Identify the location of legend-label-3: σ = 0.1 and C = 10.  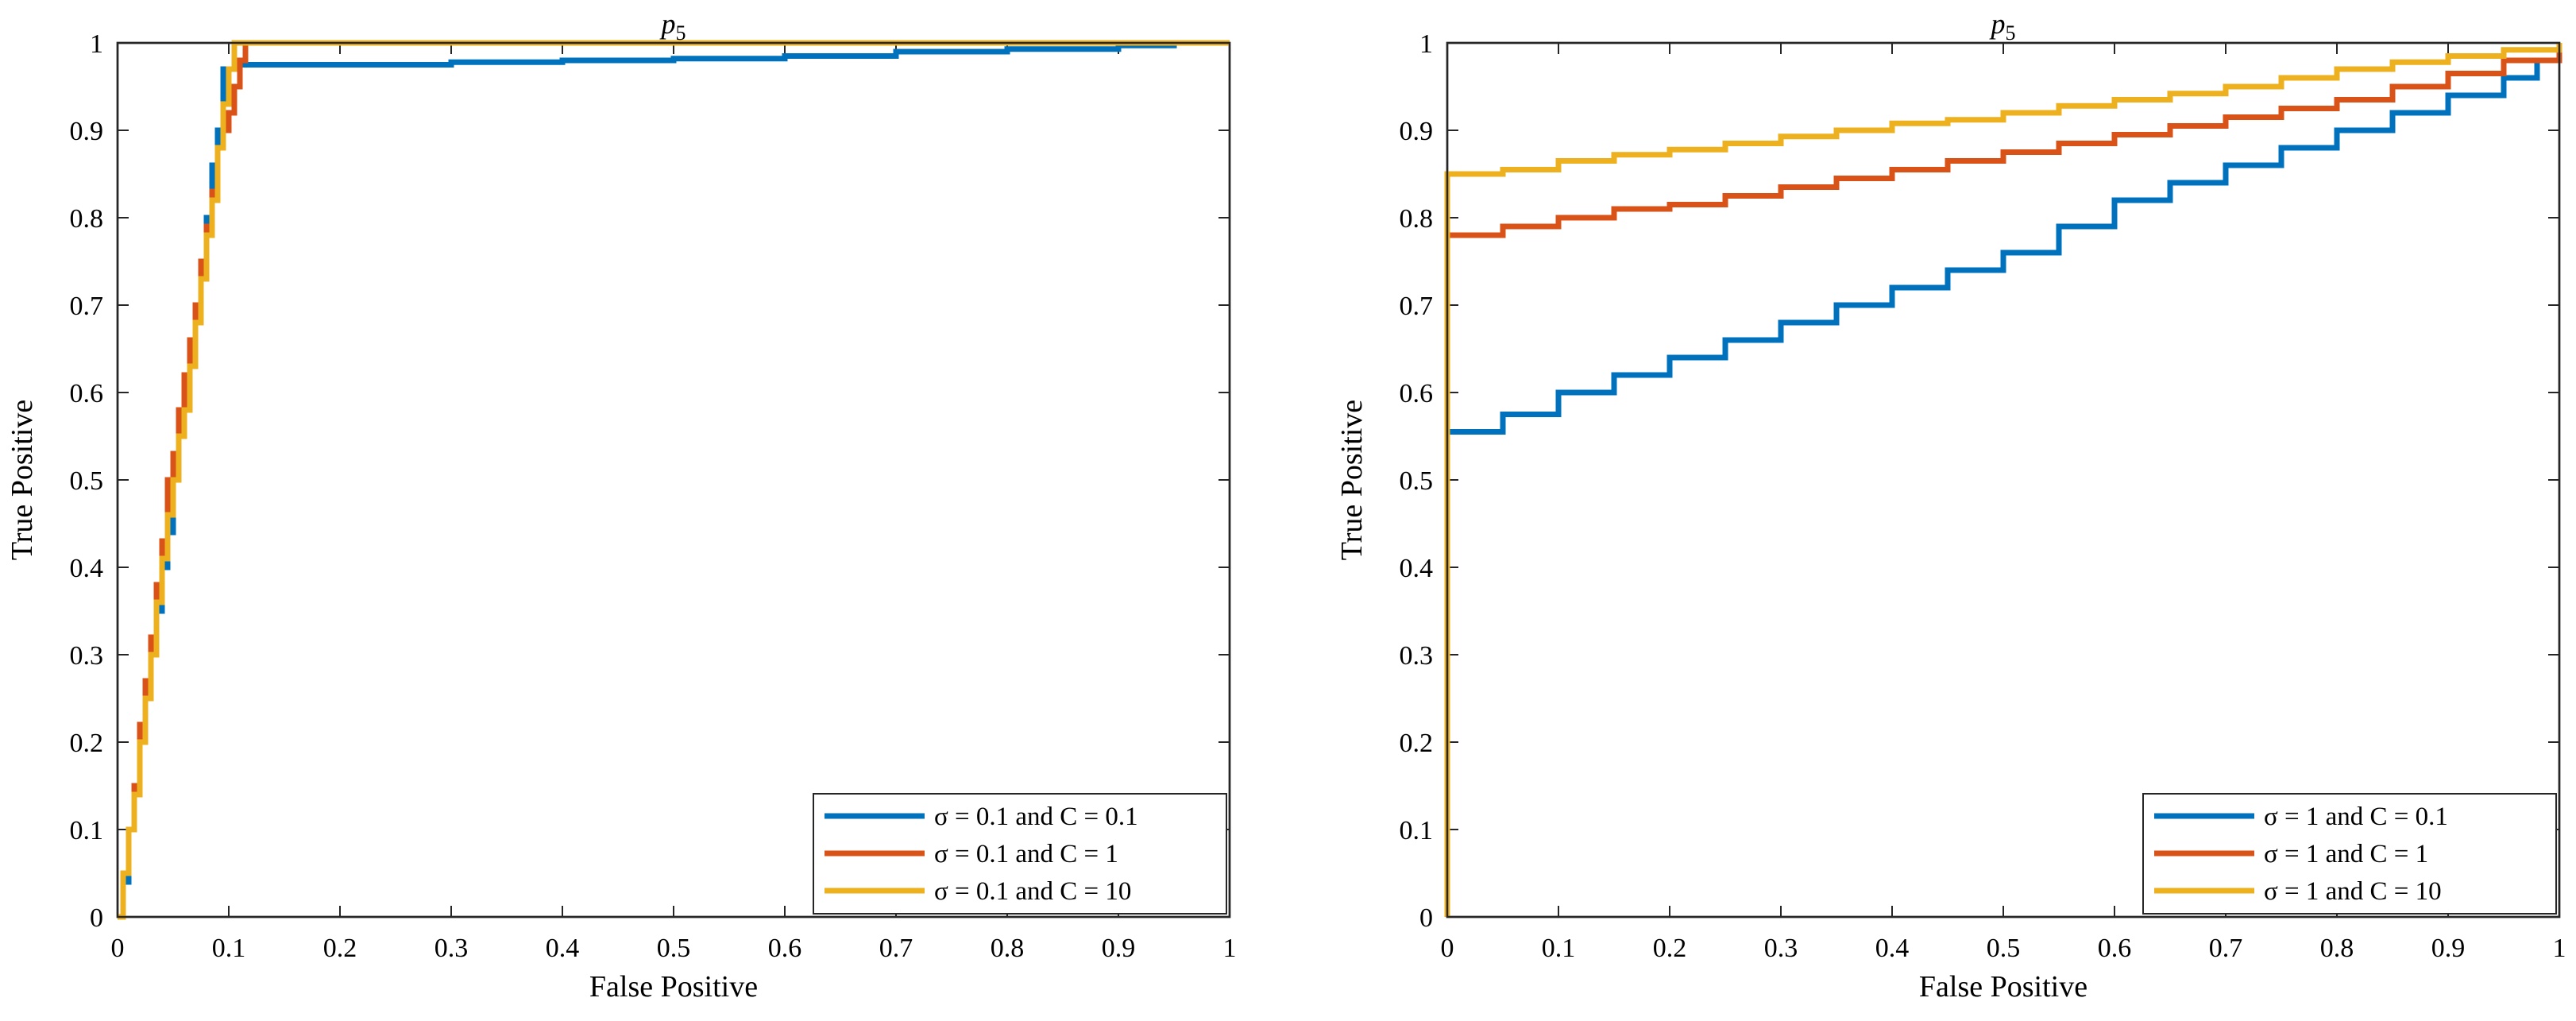
(1032, 891).